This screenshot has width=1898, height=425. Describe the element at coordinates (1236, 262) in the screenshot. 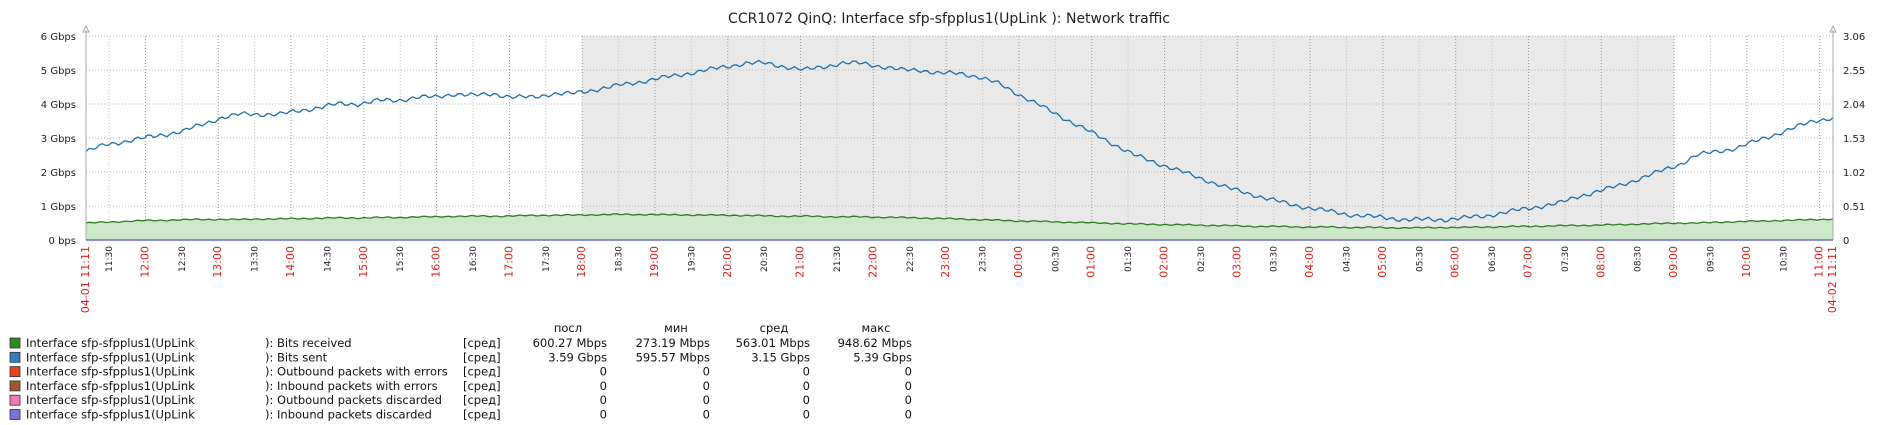

I see `x-tick-label: 03:00` at that location.